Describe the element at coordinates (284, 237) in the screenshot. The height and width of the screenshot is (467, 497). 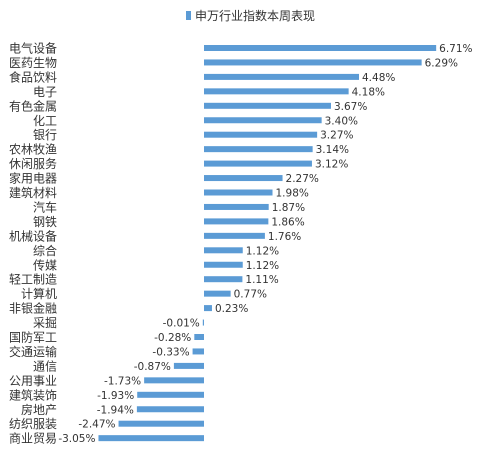
I see `value-label-14: 1.76%` at that location.